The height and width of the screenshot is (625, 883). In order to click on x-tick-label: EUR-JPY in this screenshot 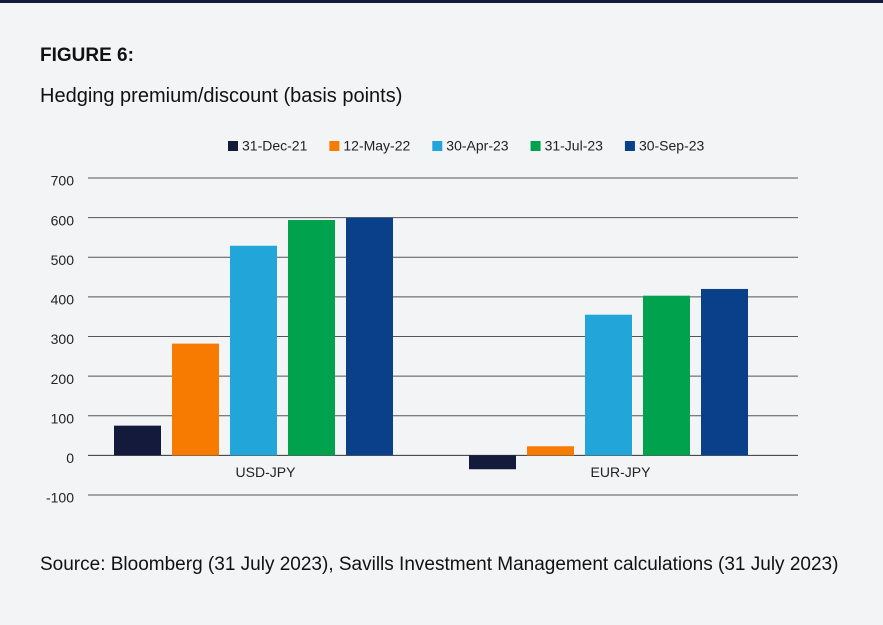, I will do `click(621, 472)`.